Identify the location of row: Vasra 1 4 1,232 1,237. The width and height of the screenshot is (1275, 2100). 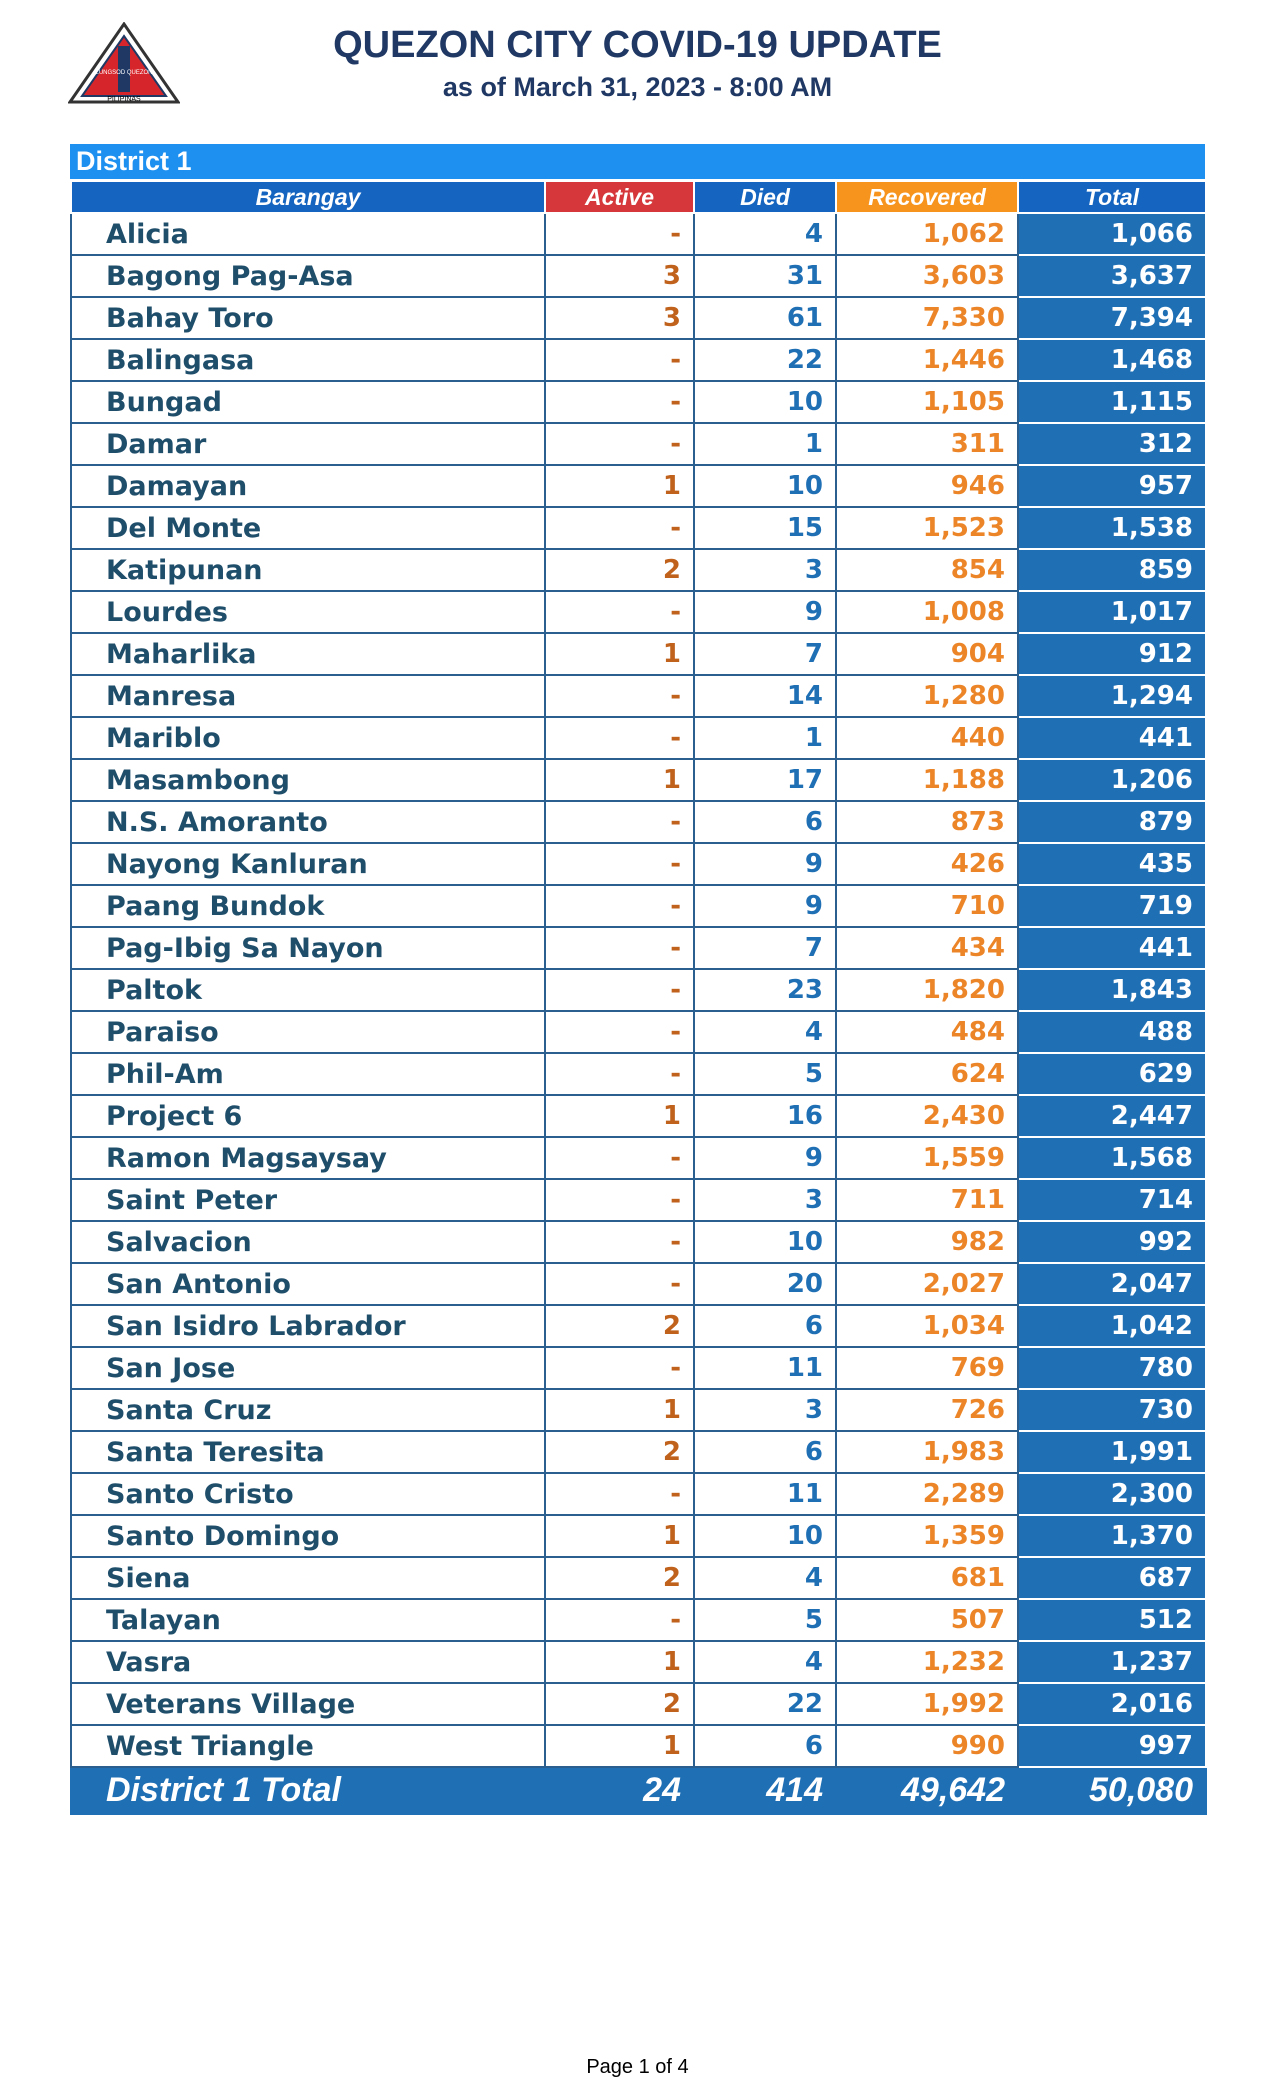
(638, 1662).